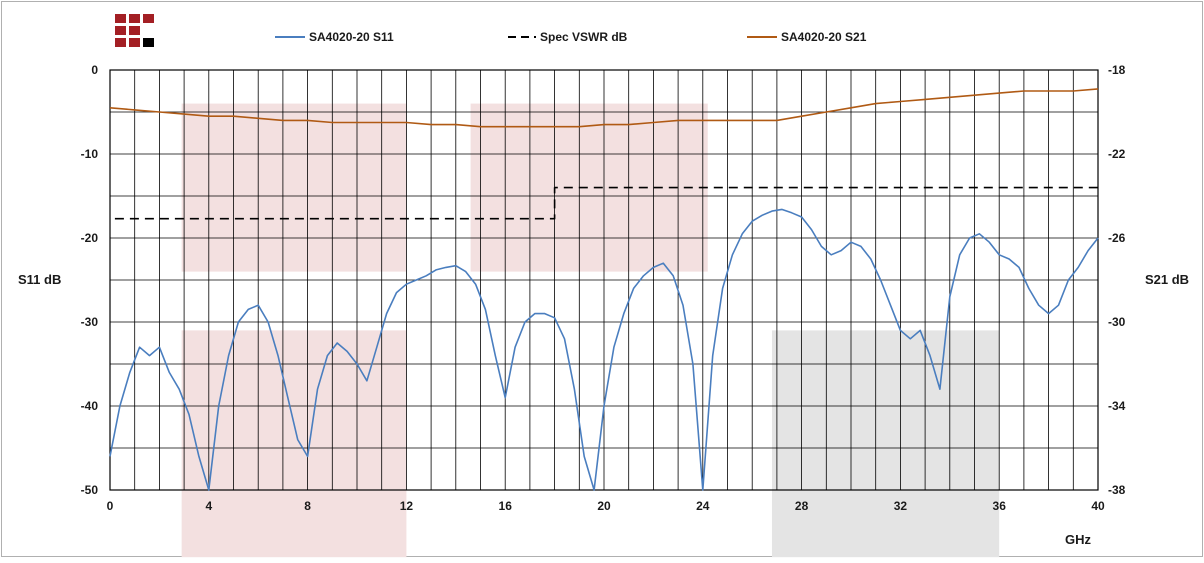 This screenshot has height=563, width=1204. I want to click on x-axis-unit-label: GHz, so click(1078, 539).